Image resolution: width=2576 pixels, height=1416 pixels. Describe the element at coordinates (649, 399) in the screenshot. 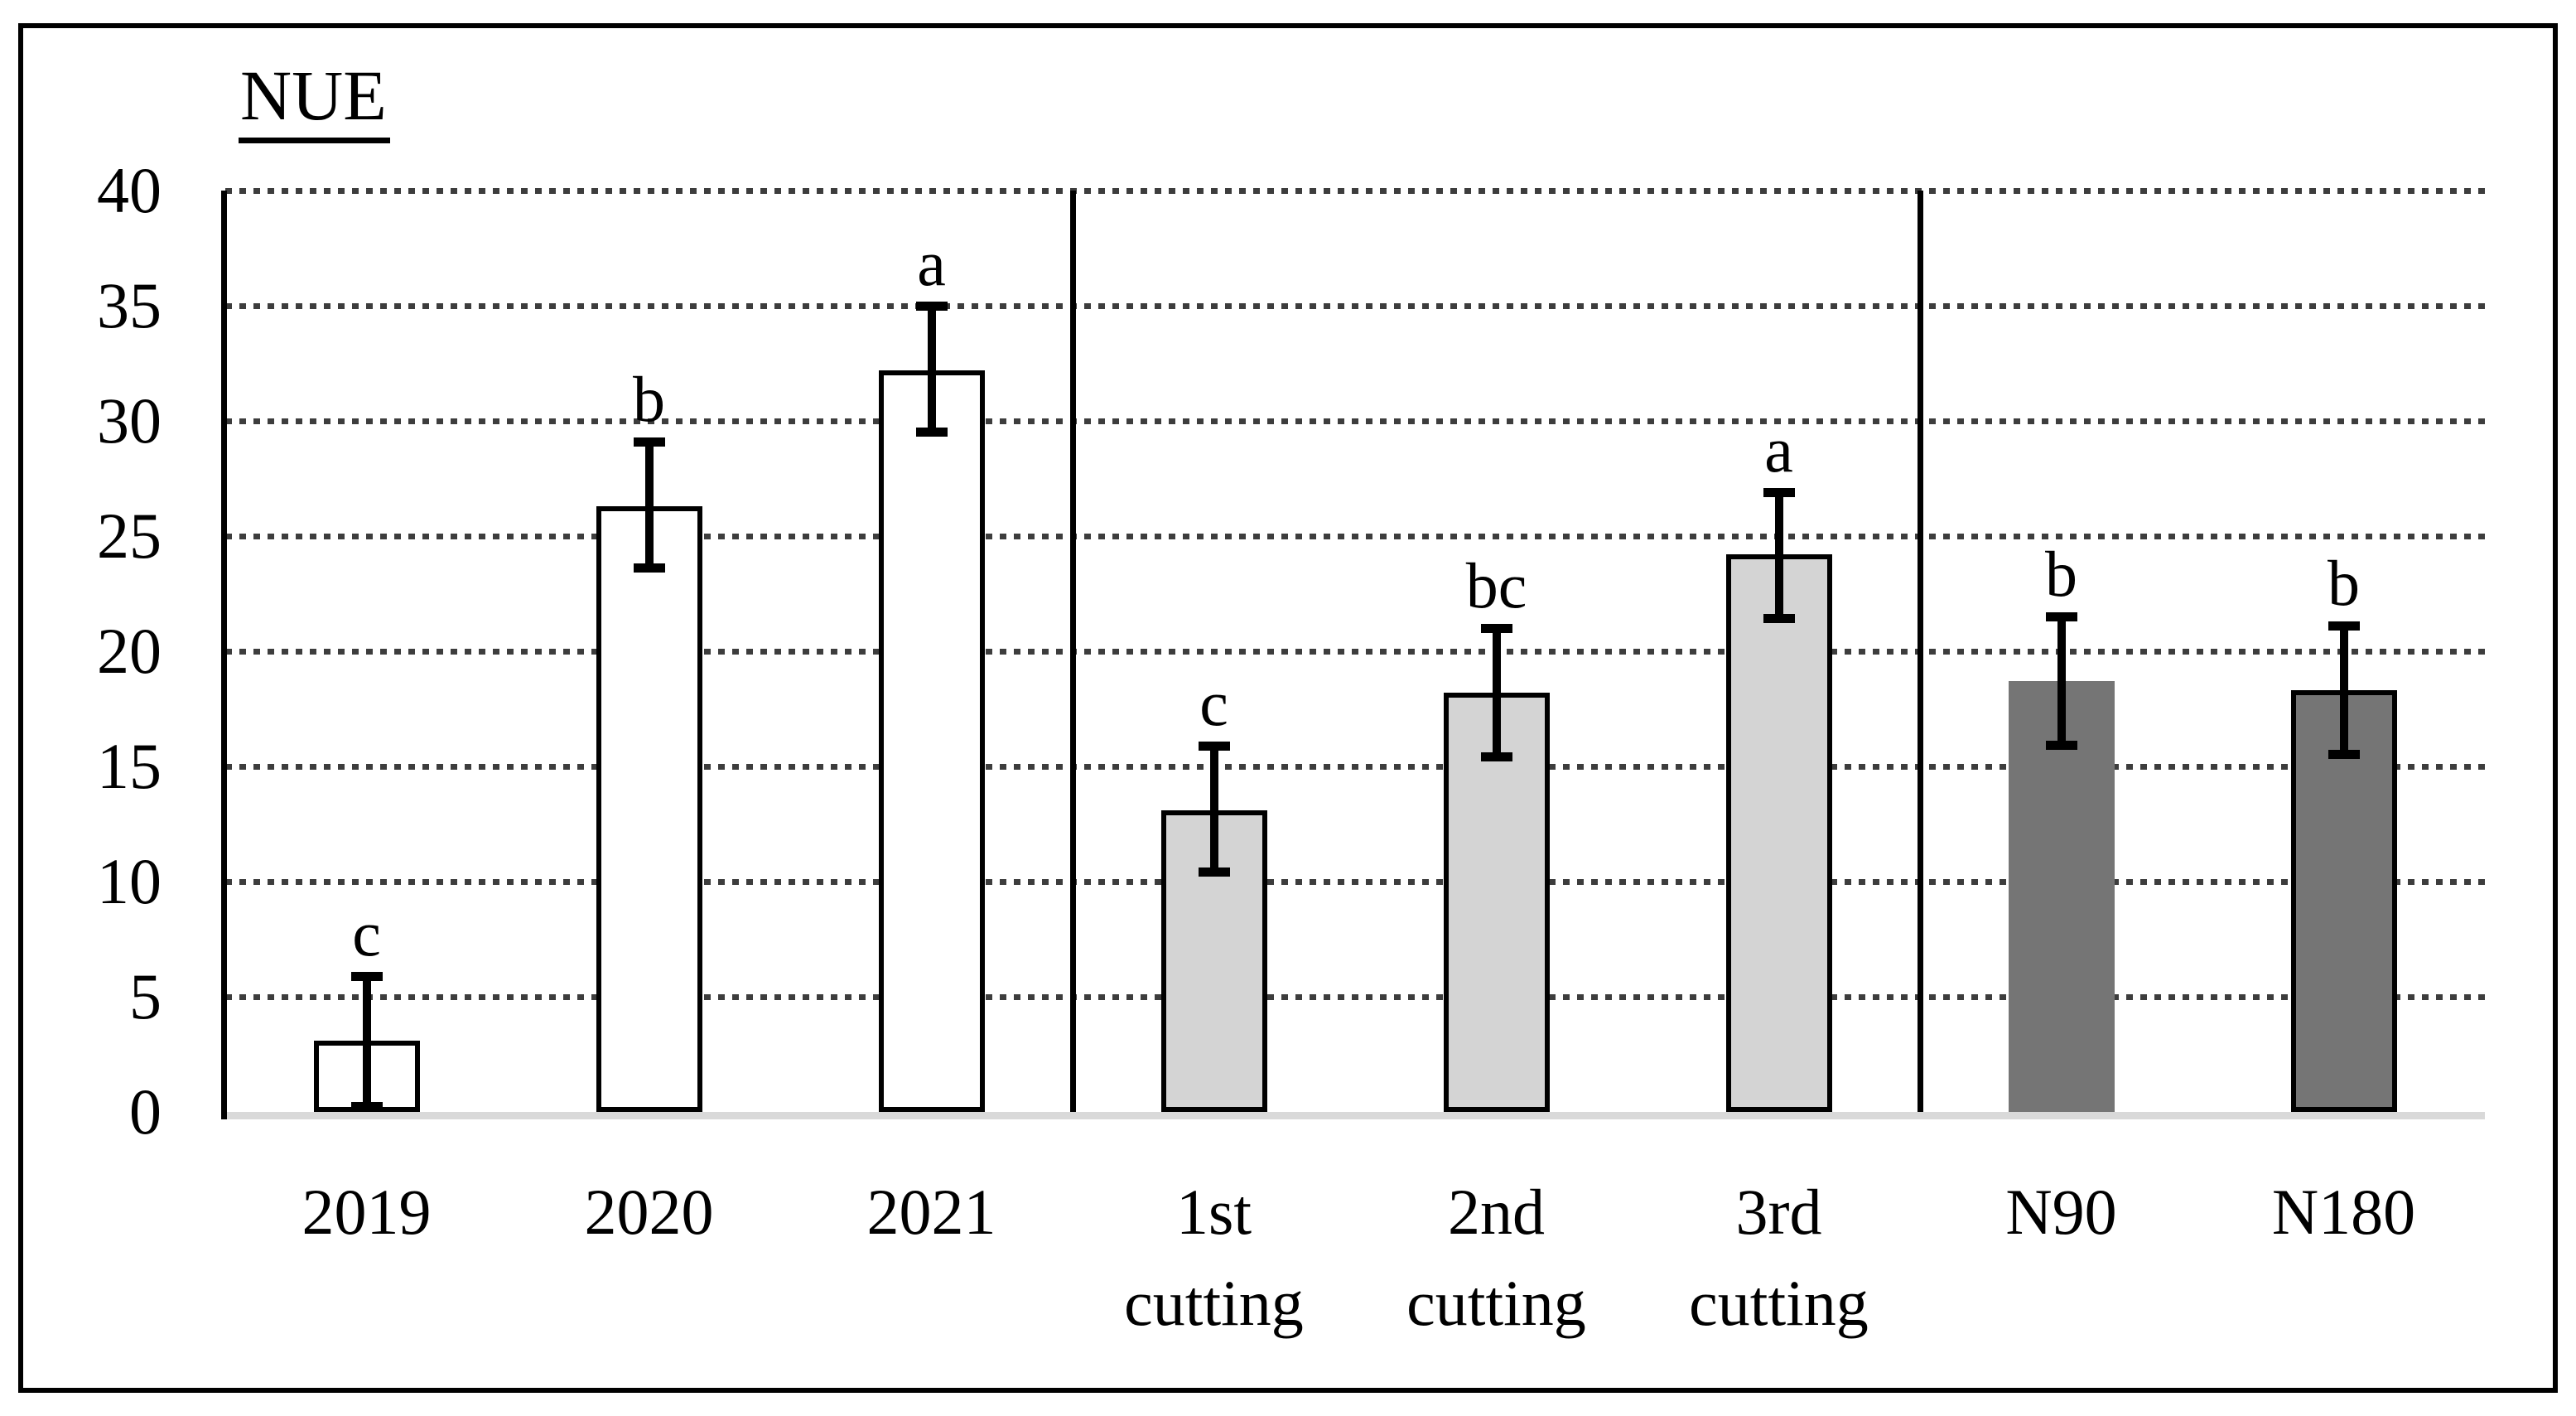

I see `sig-letter-2020: b` at that location.